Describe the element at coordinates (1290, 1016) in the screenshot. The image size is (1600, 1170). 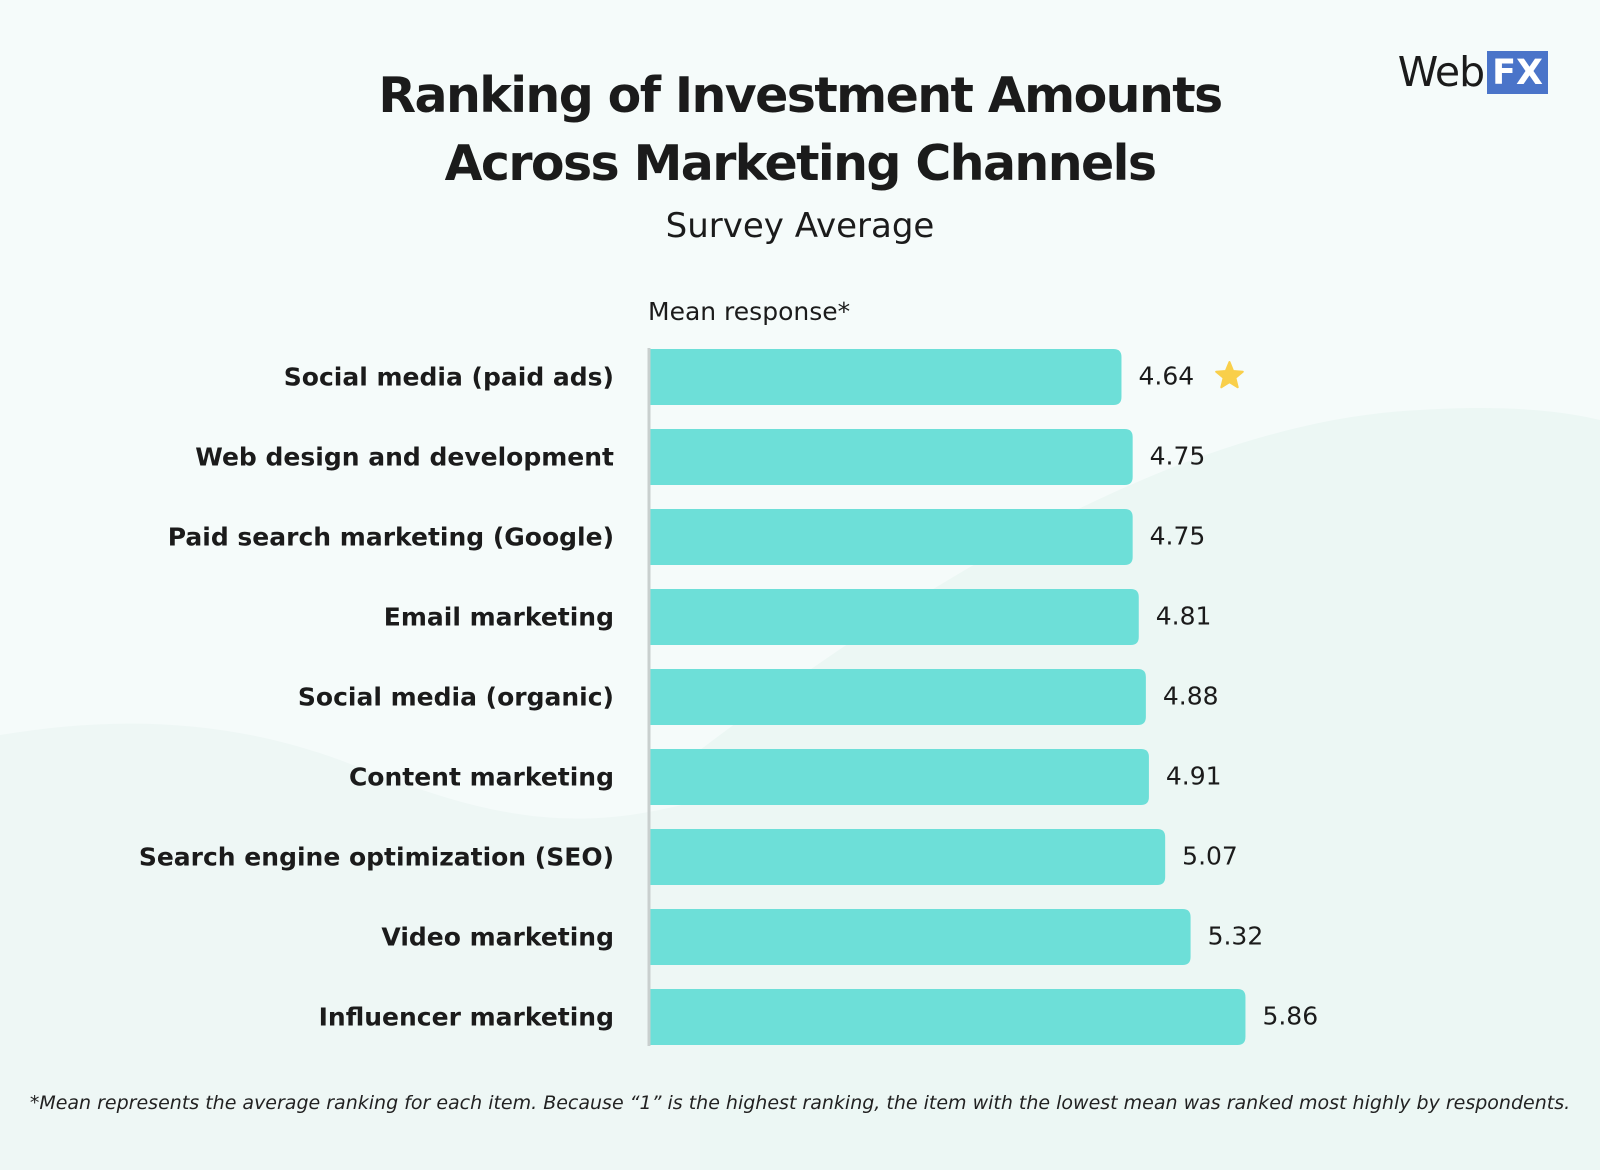
I see `value-label: 5.86` at that location.